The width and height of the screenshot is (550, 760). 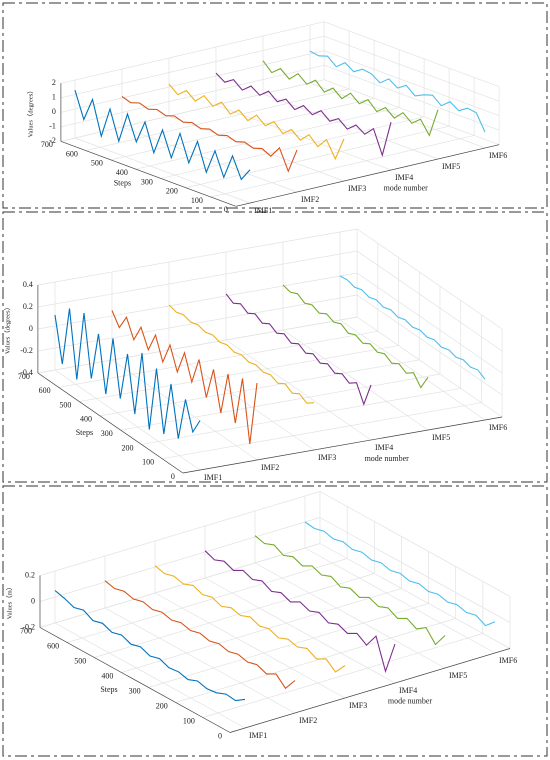 I want to click on y-tick-label: 500, so click(x=97, y=163).